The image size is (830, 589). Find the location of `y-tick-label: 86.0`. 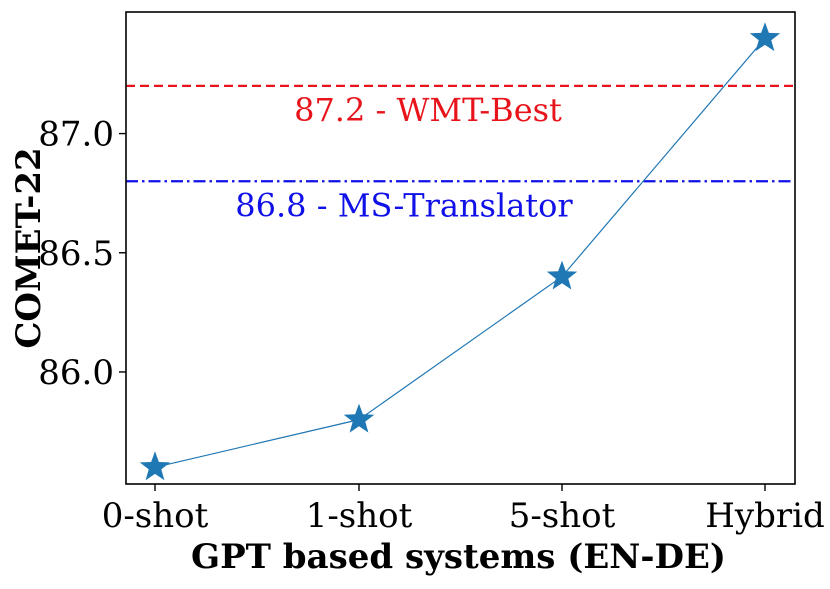

y-tick-label: 86.0 is located at coordinates (76, 373).